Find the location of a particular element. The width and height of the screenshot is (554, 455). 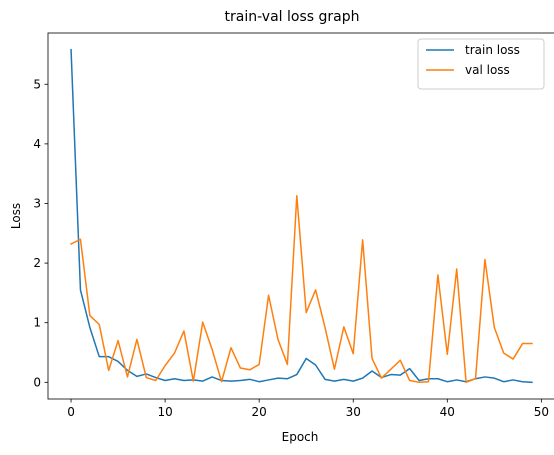

x-axis-label: Epoch is located at coordinates (300, 437).